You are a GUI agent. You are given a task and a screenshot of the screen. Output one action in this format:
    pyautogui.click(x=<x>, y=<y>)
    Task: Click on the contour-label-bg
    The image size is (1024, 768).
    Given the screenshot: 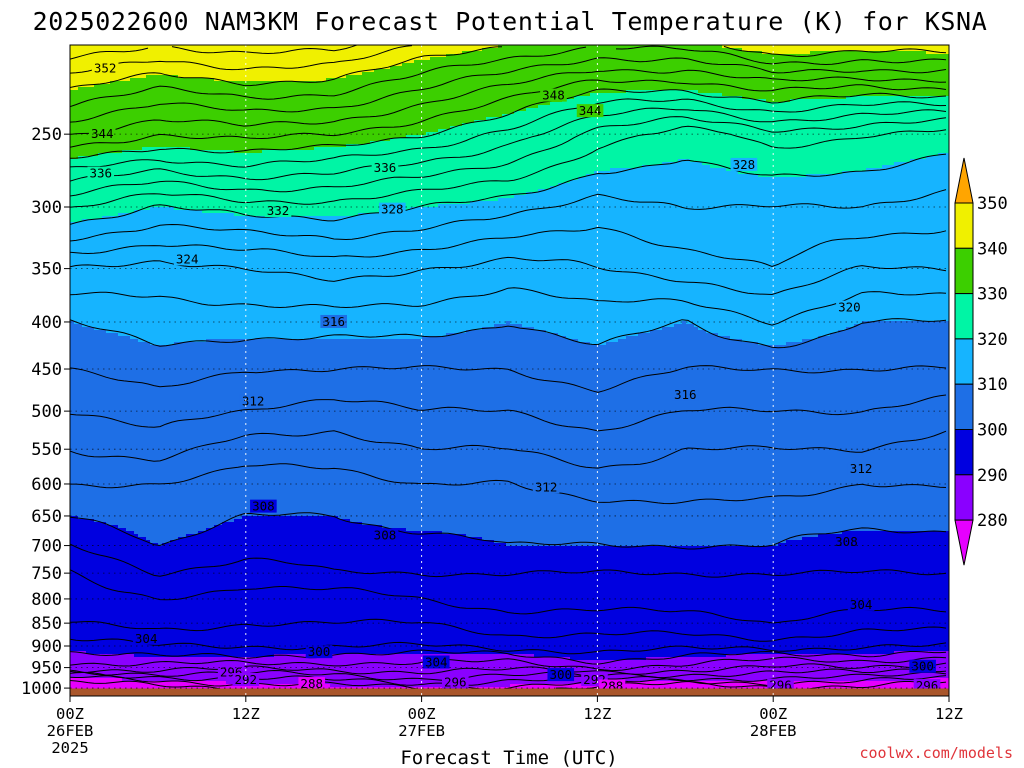 What is the action you would take?
    pyautogui.click(x=246, y=680)
    